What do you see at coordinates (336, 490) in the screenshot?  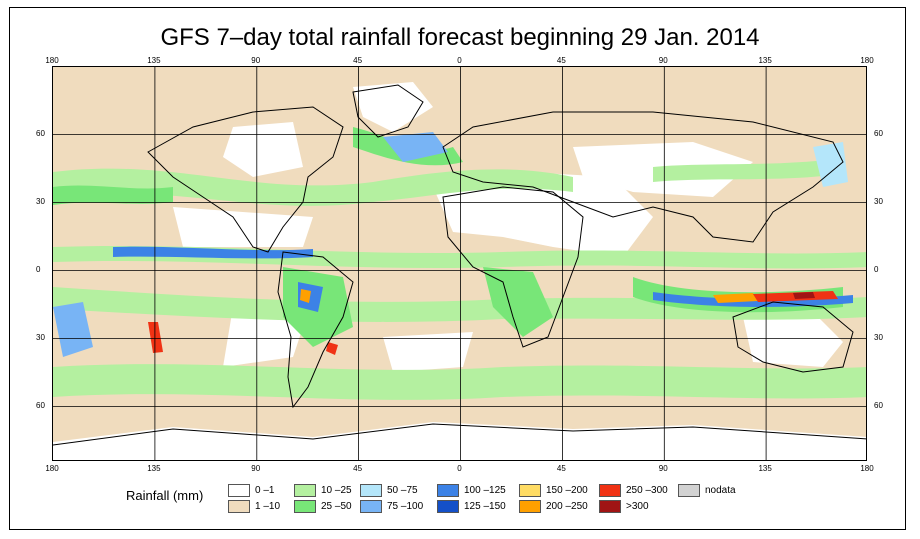 I see `legend-label: 10 –25` at bounding box center [336, 490].